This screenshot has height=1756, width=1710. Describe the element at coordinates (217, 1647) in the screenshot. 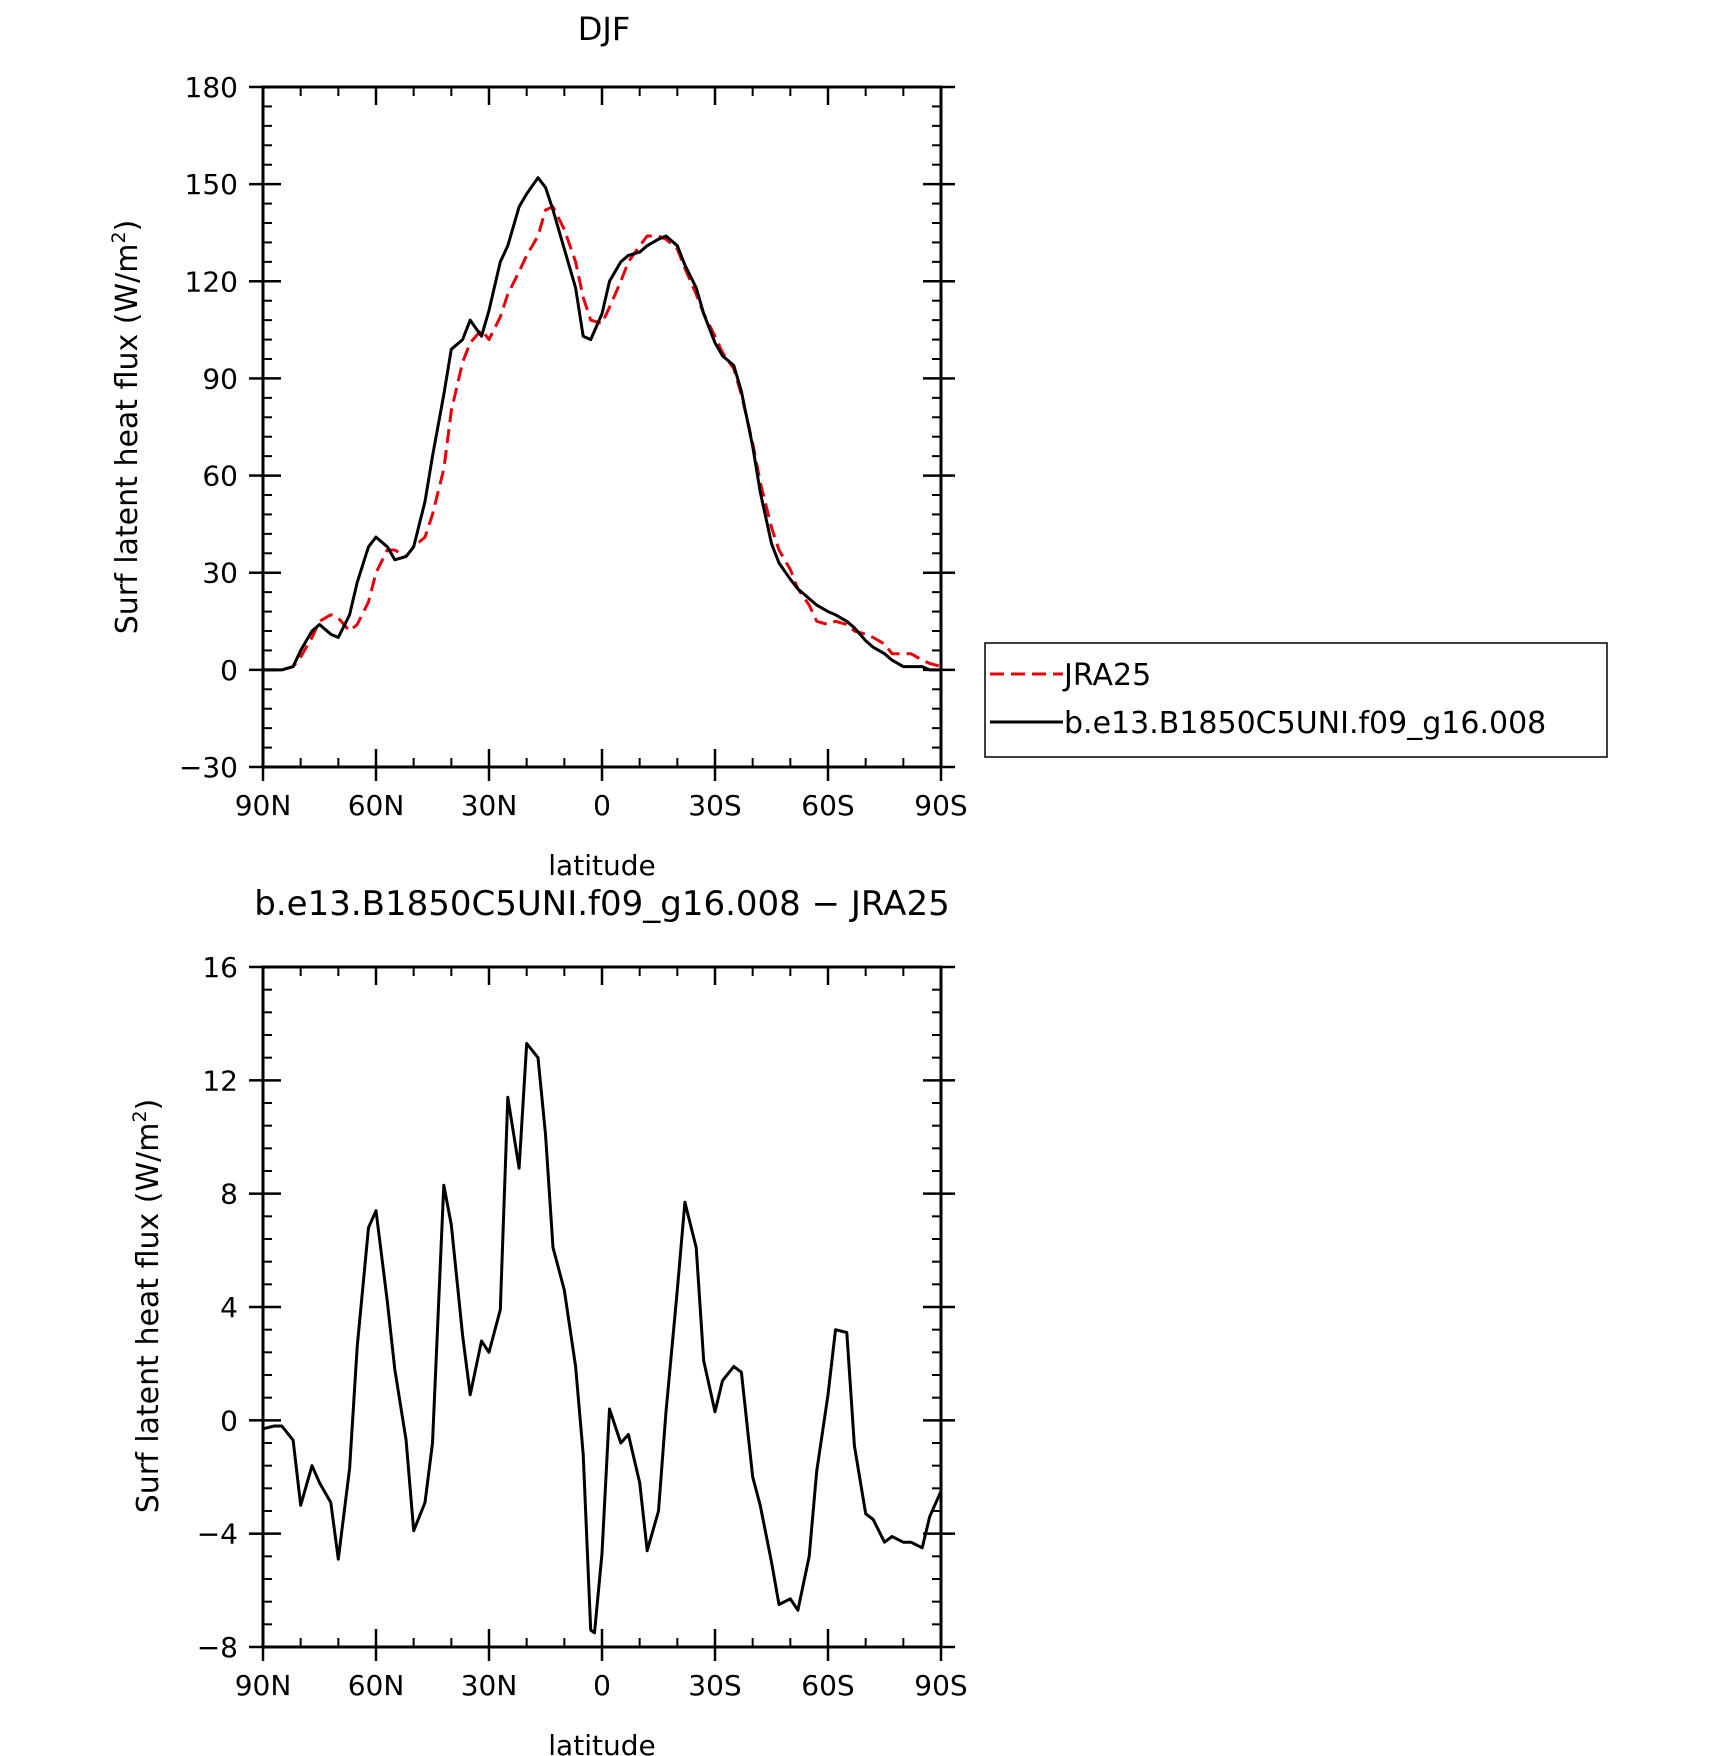

I see `bottom-y-tick-label: −8` at that location.